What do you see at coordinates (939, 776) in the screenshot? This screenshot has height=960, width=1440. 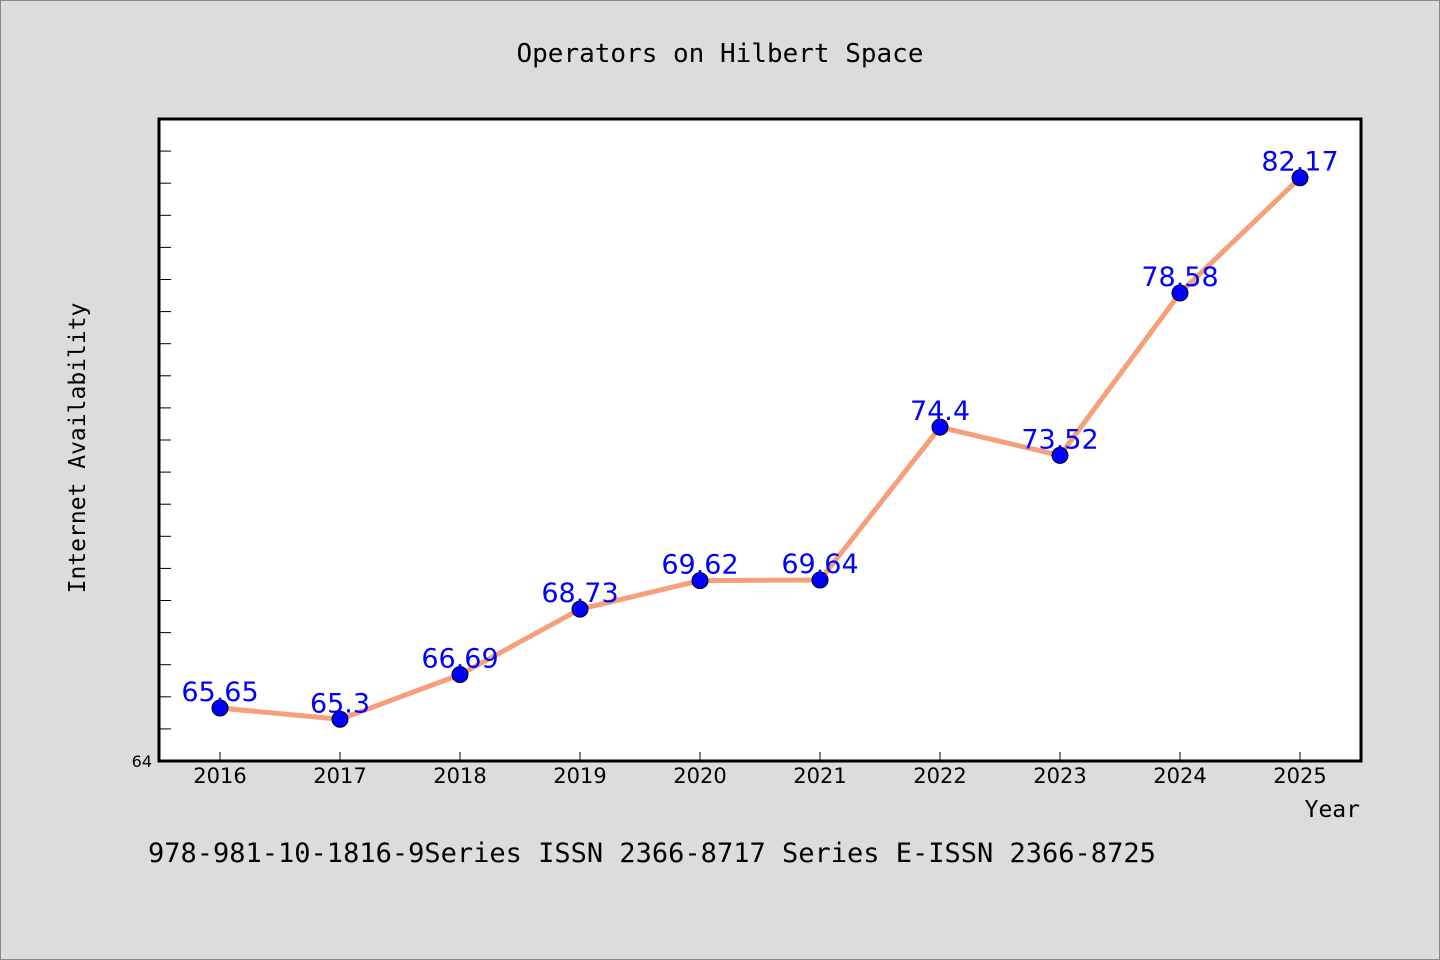 I see `x-tick-label-2022: 2022` at bounding box center [939, 776].